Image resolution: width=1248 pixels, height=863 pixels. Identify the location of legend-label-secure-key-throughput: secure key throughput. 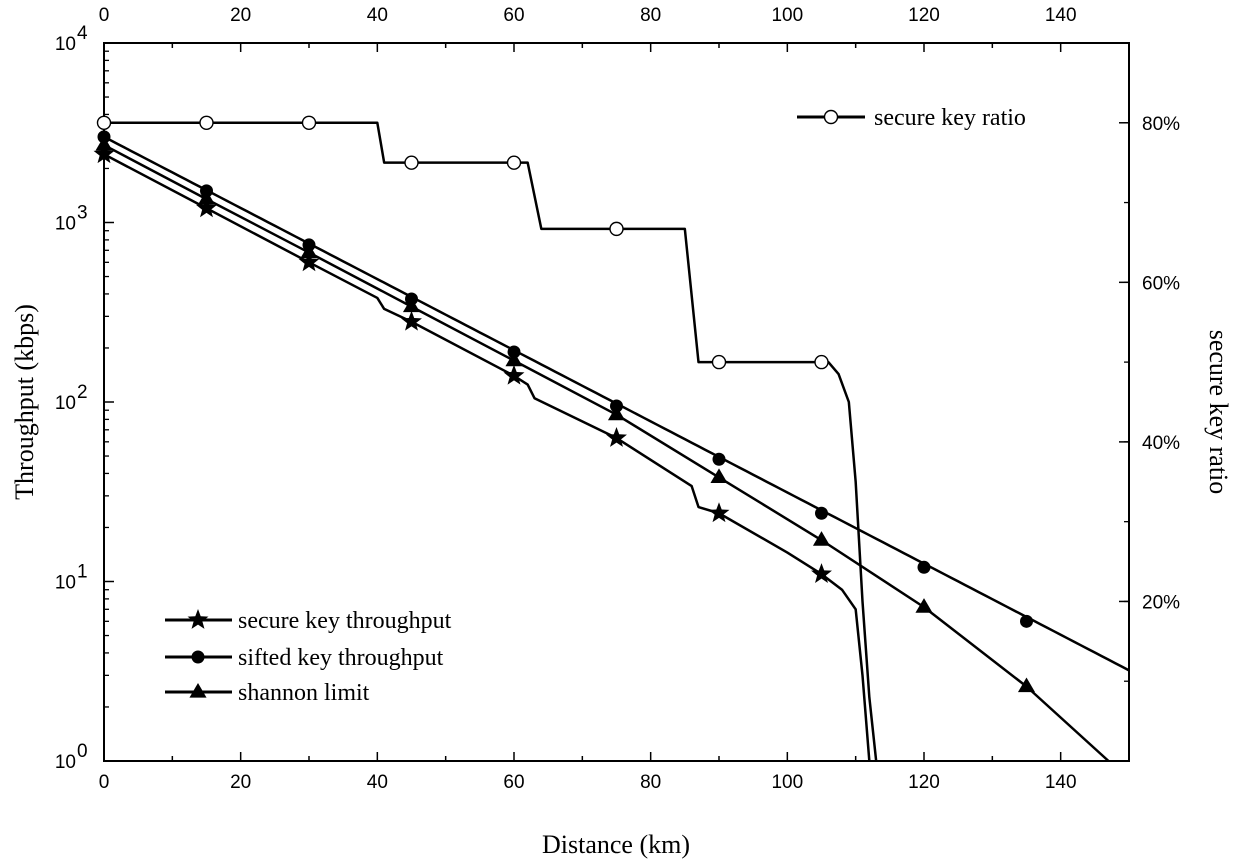
(345, 621).